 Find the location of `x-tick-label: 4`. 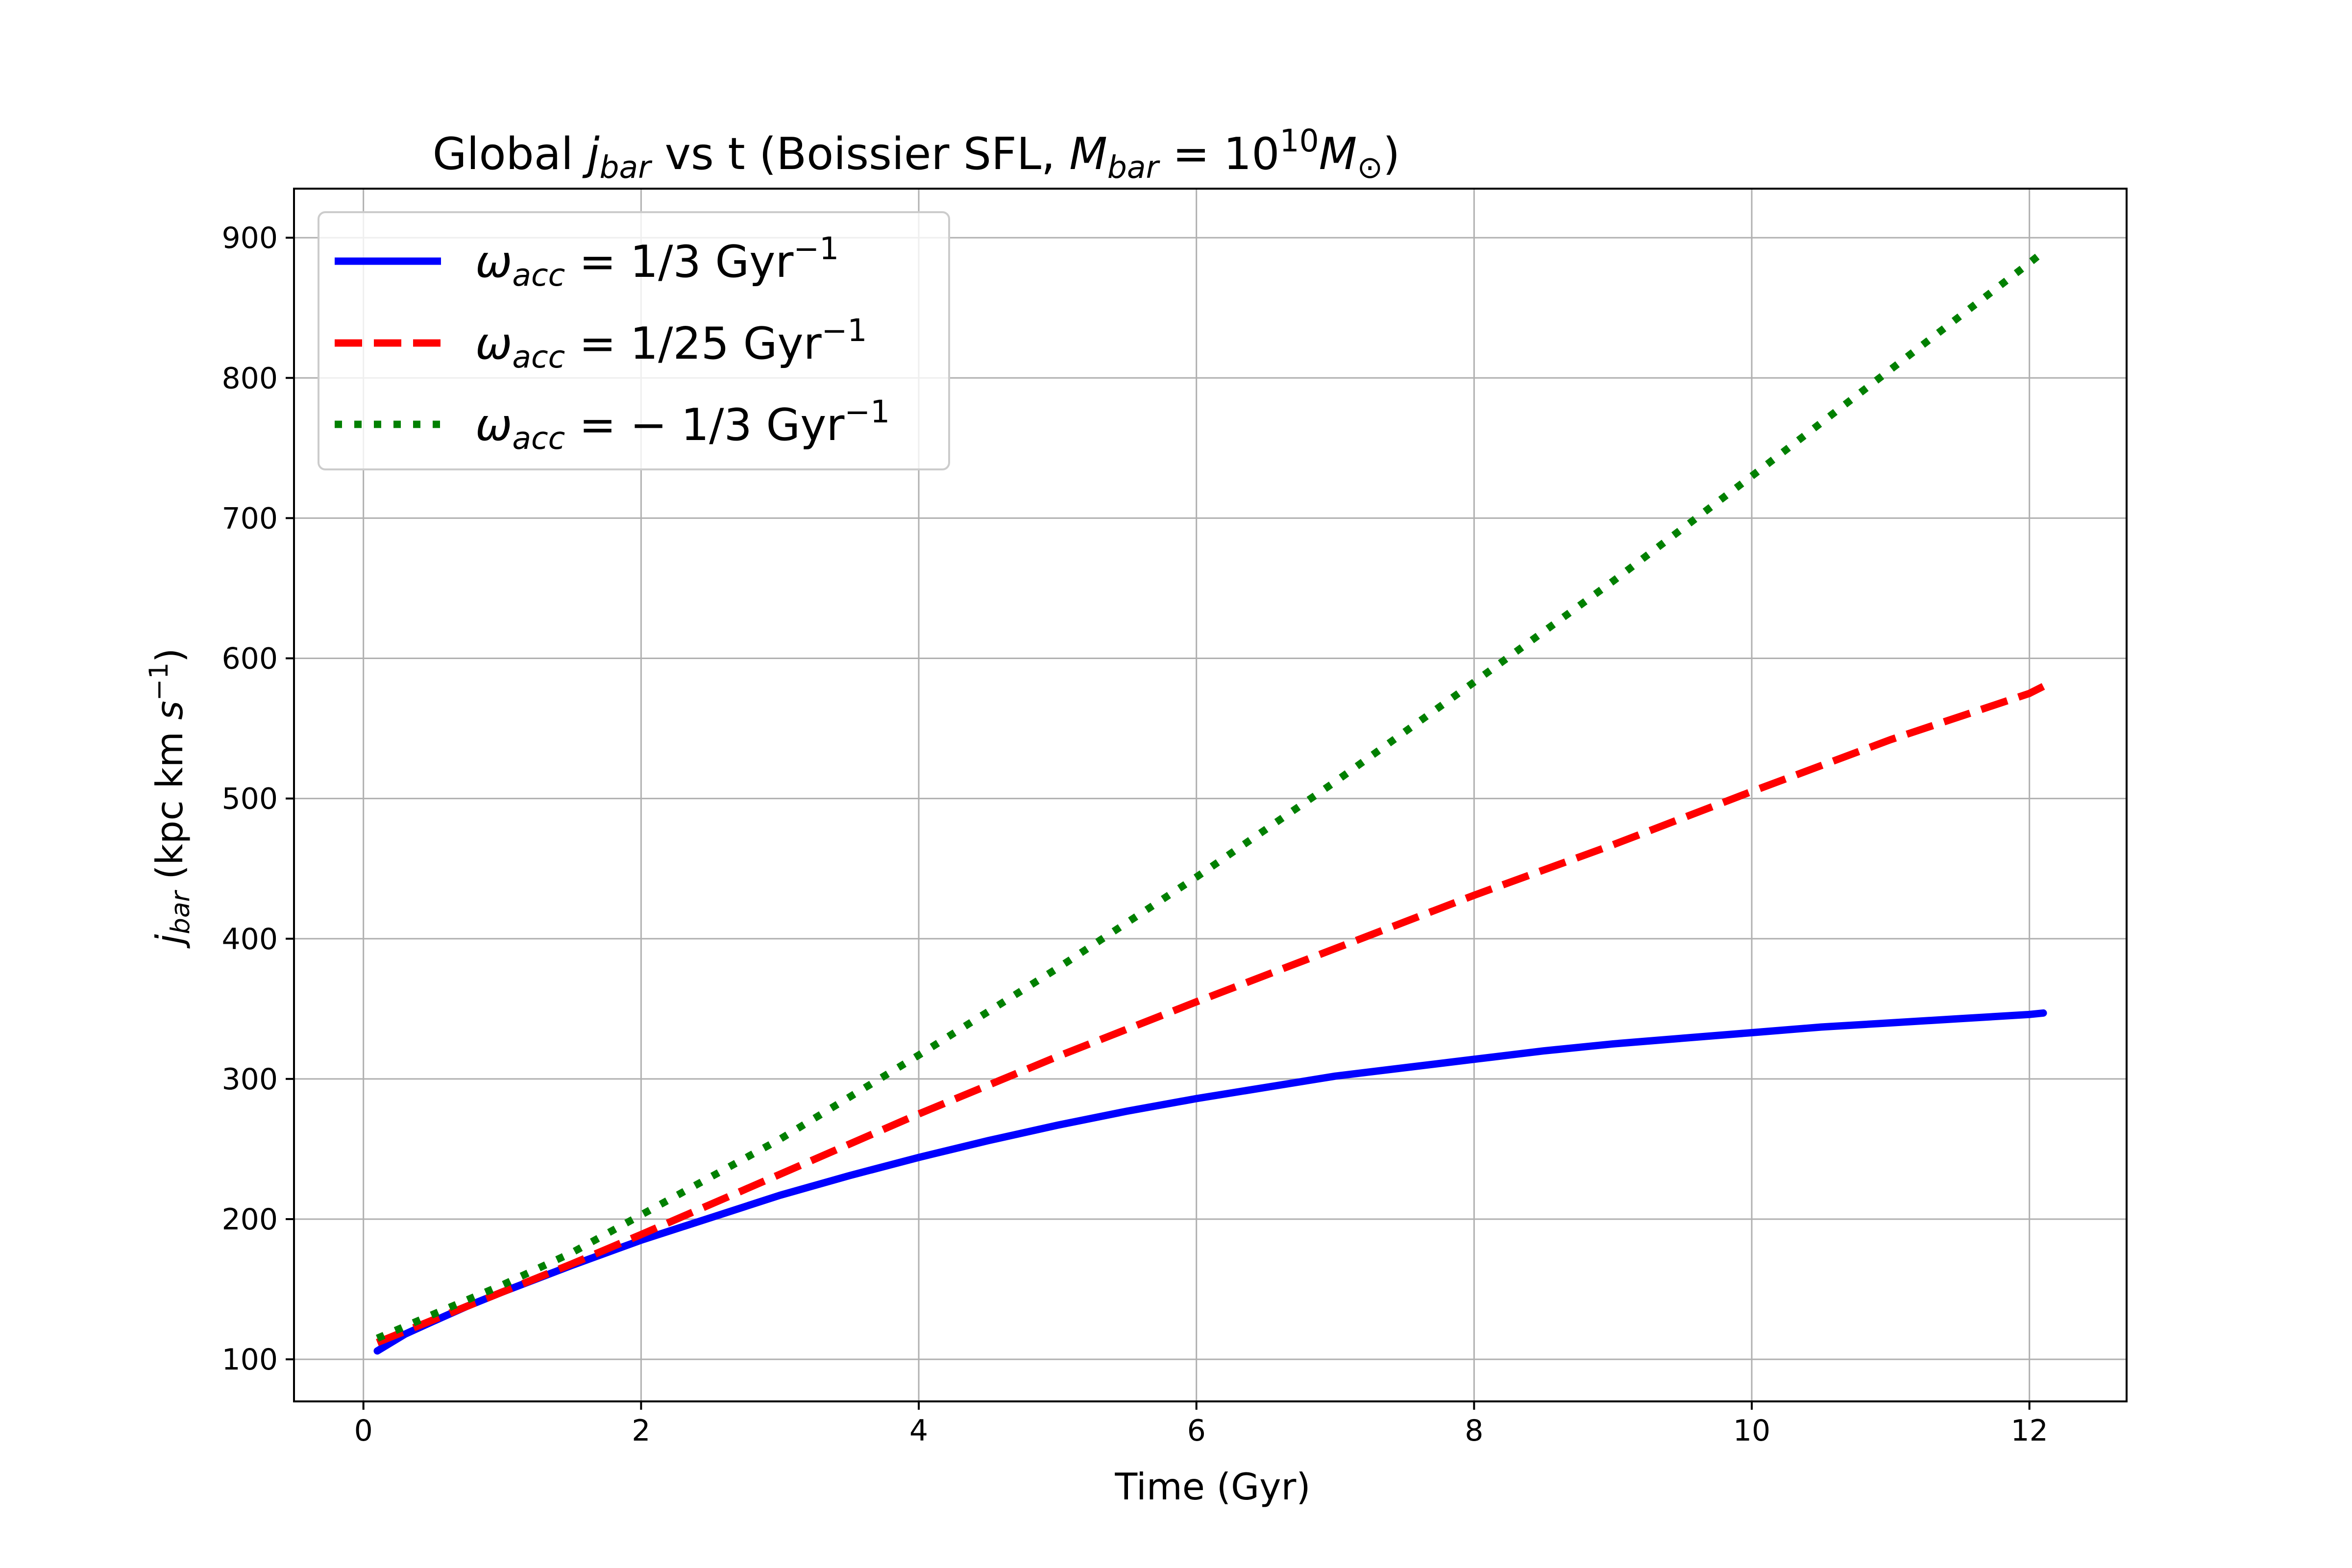

x-tick-label: 4 is located at coordinates (918, 1431).